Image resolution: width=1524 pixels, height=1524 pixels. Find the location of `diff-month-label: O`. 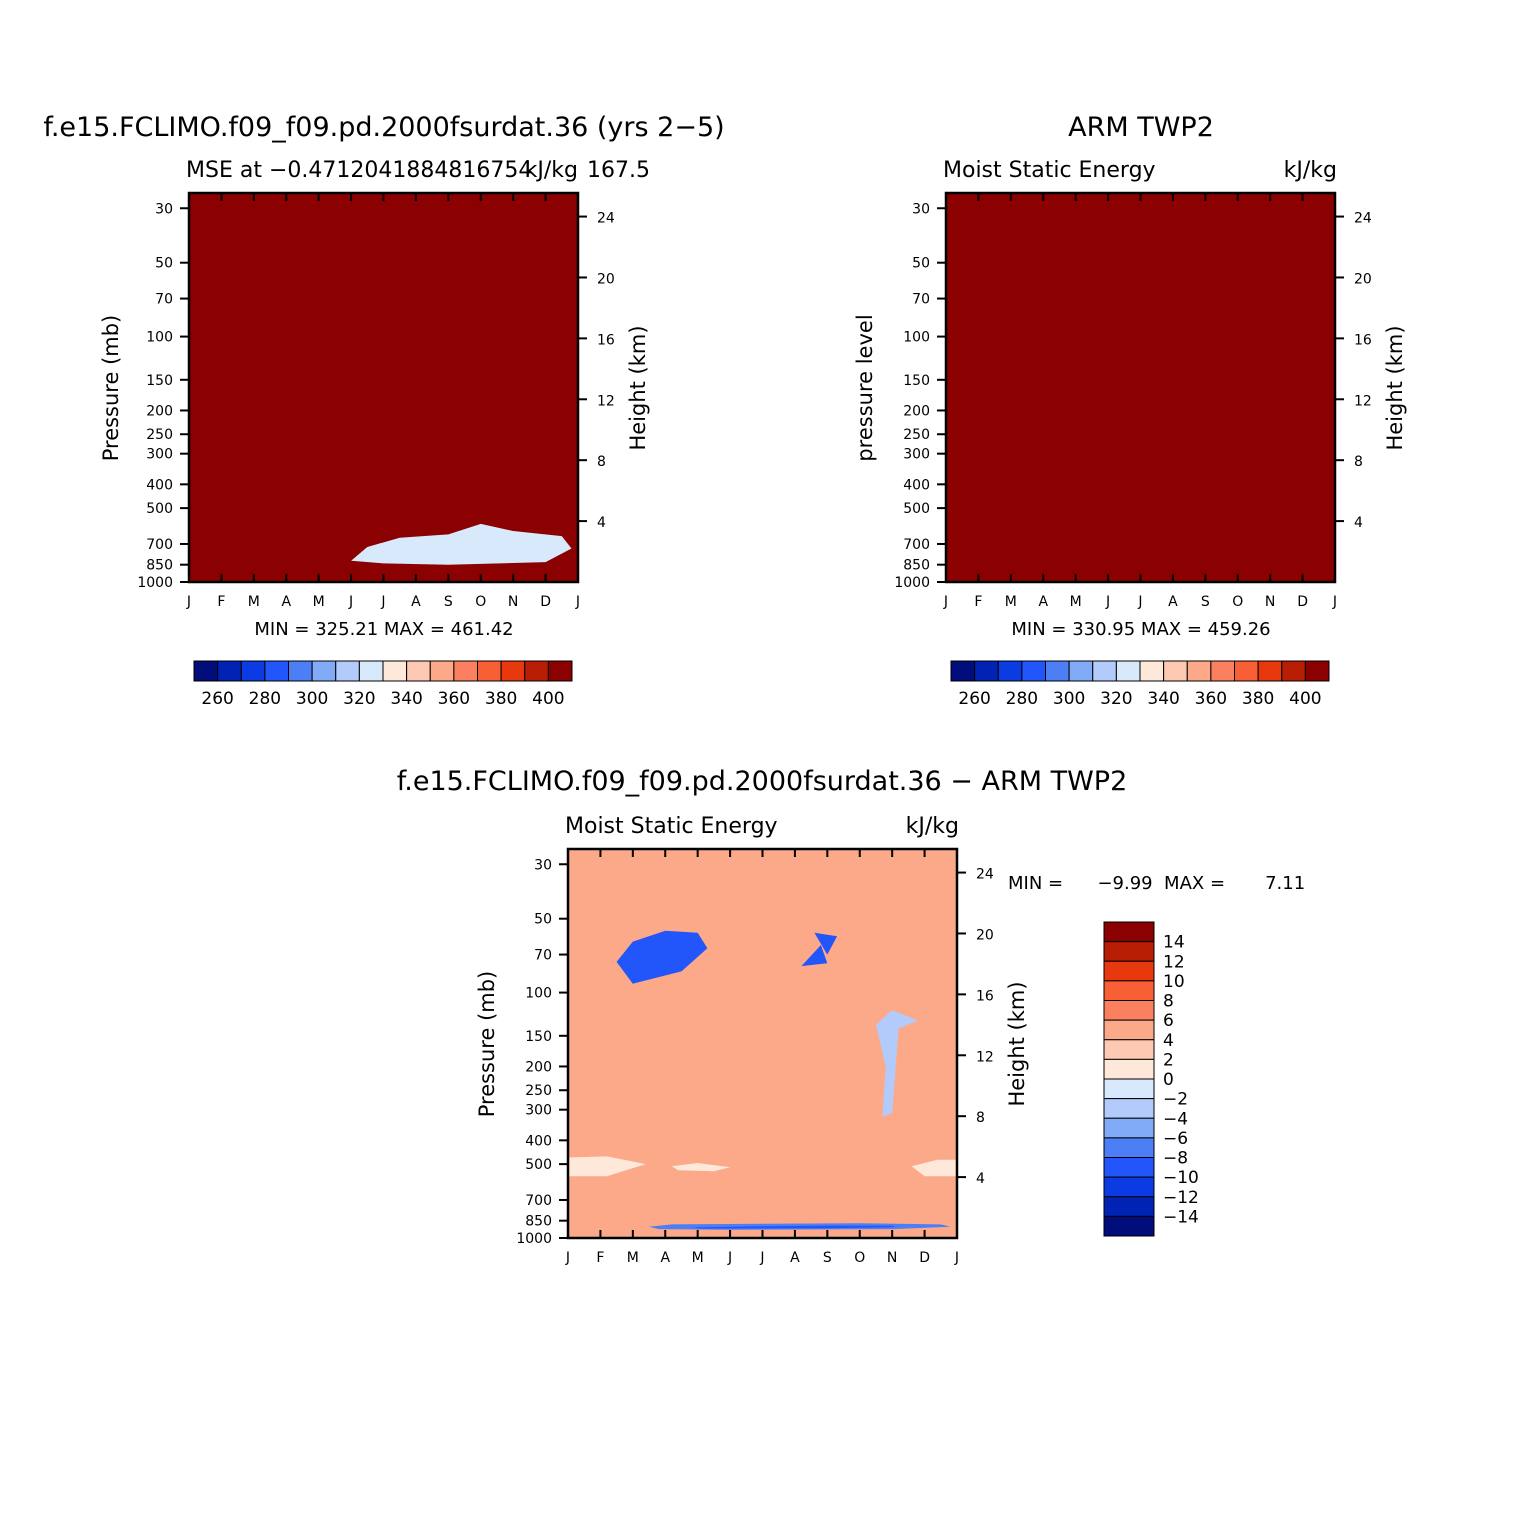

diff-month-label: O is located at coordinates (859, 1258).